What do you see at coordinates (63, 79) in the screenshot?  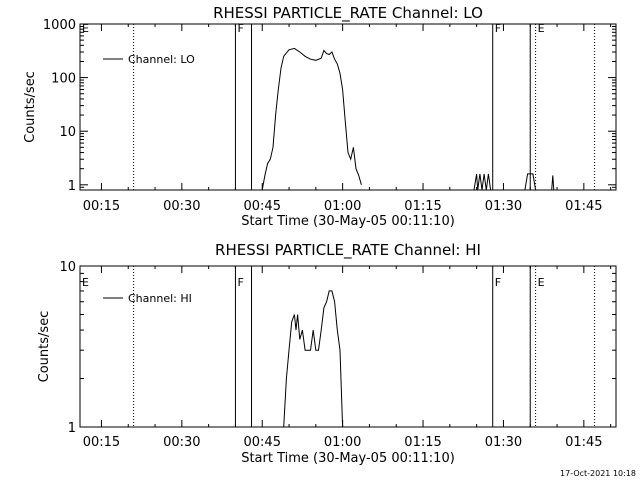 I see `y-tick-label: 100` at bounding box center [63, 79].